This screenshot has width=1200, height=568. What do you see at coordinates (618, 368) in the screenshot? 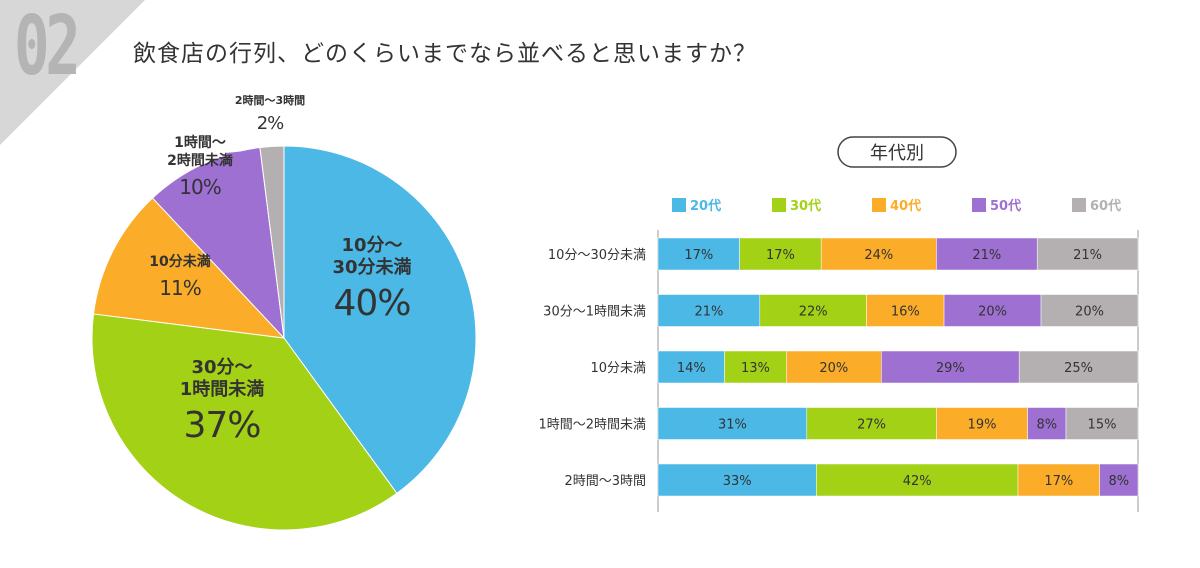
I see `bar-category-label: 10分未満` at bounding box center [618, 368].